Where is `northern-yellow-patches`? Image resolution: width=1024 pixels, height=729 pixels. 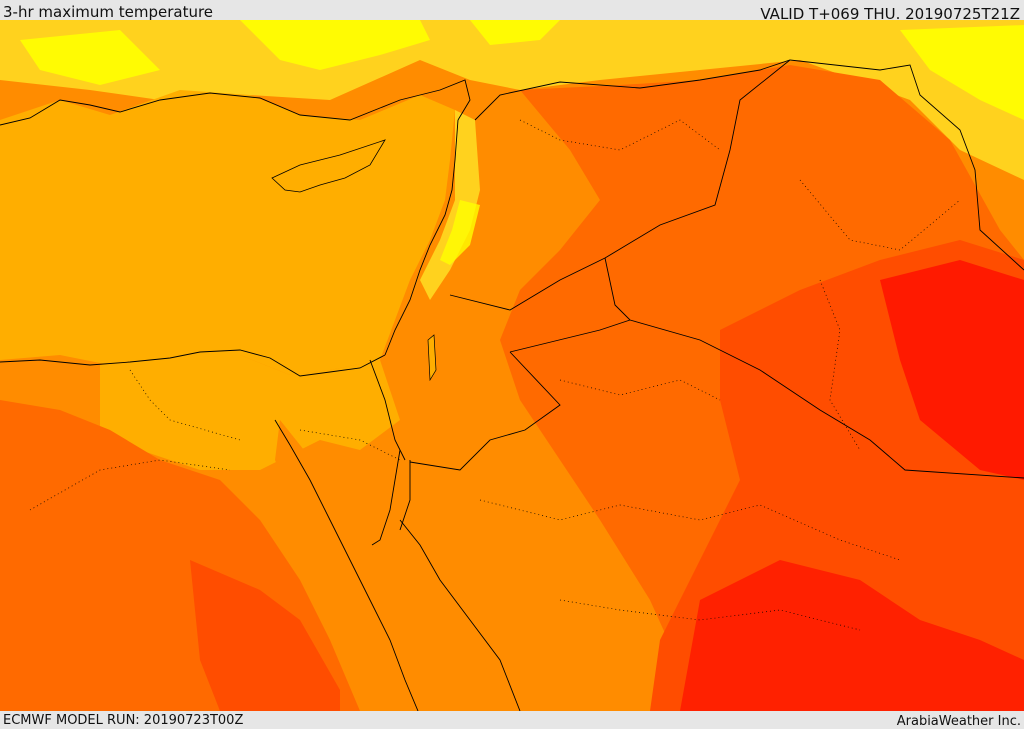
northern-yellow-patches is located at coordinates (522, 70).